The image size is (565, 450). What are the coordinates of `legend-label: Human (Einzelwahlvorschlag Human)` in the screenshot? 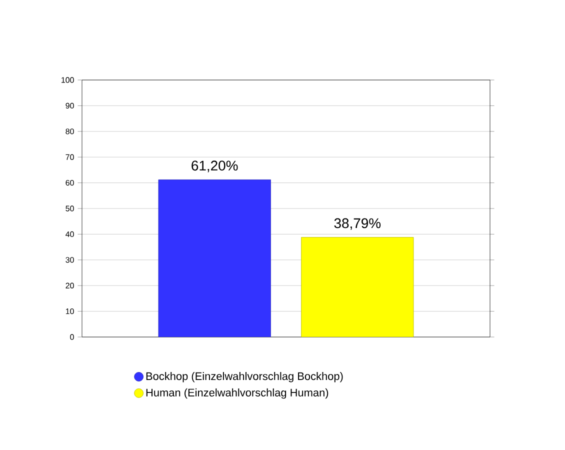 It's located at (237, 393).